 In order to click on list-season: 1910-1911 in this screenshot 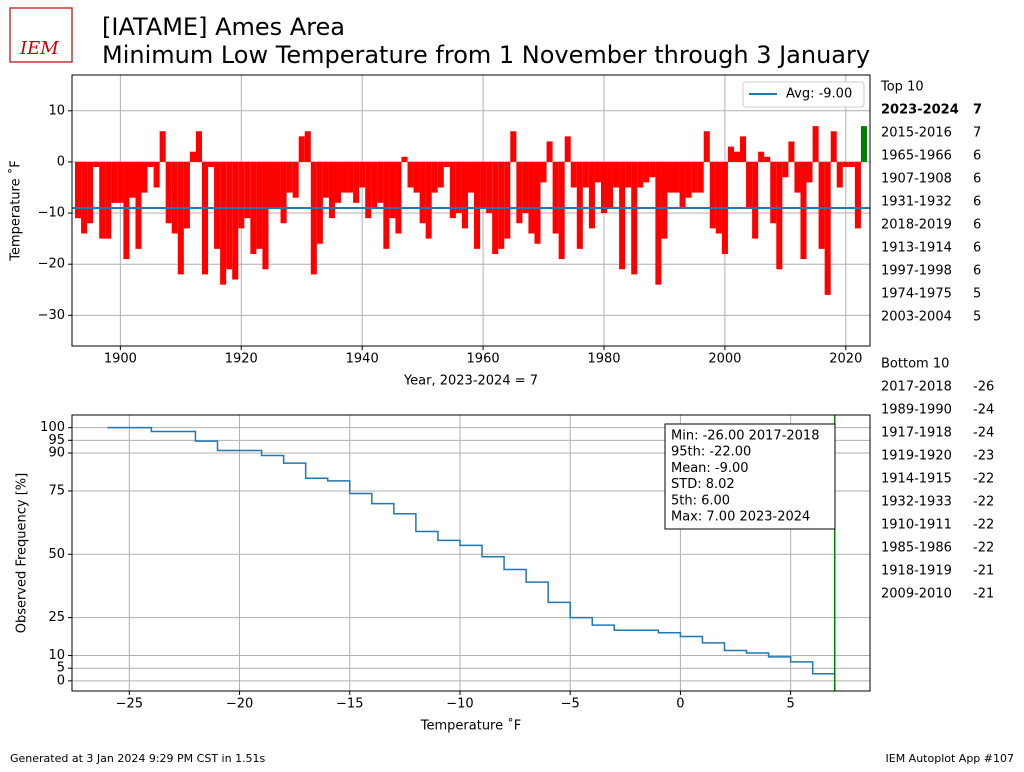, I will do `click(916, 525)`.